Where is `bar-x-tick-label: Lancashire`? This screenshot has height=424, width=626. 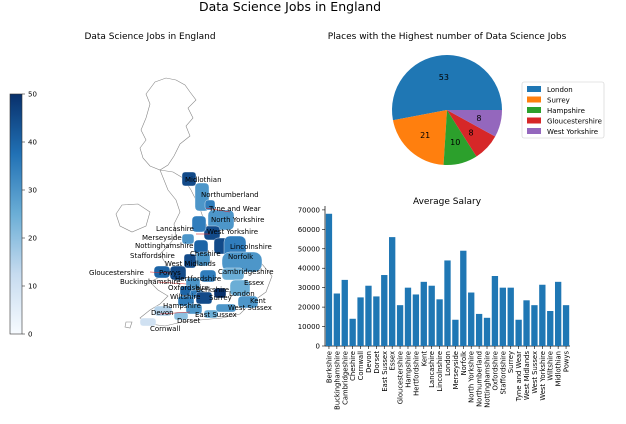 bar-x-tick-label: Lancashire is located at coordinates (432, 369).